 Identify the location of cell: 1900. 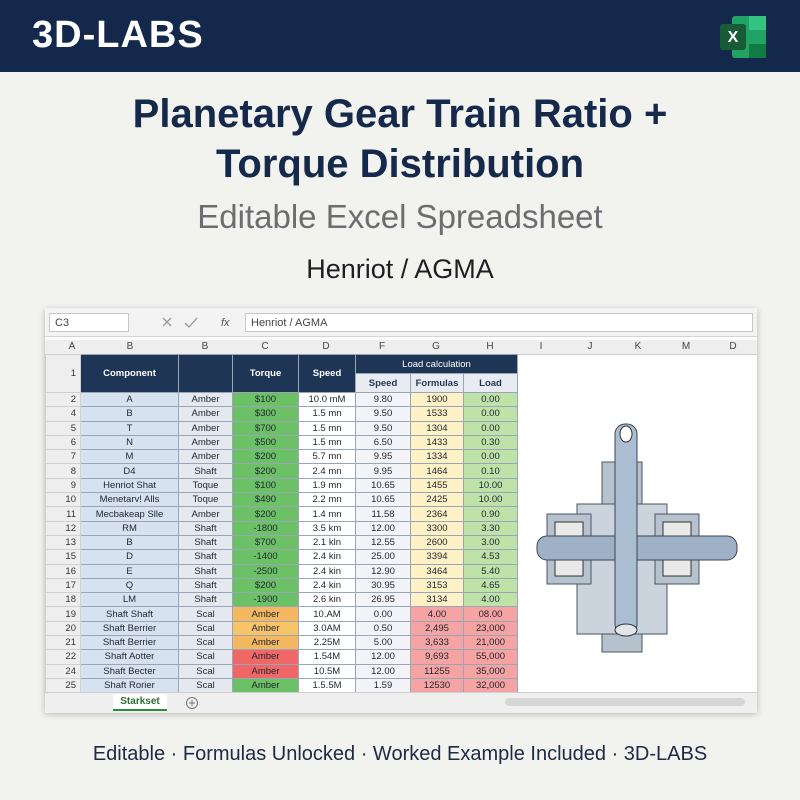
(437, 399).